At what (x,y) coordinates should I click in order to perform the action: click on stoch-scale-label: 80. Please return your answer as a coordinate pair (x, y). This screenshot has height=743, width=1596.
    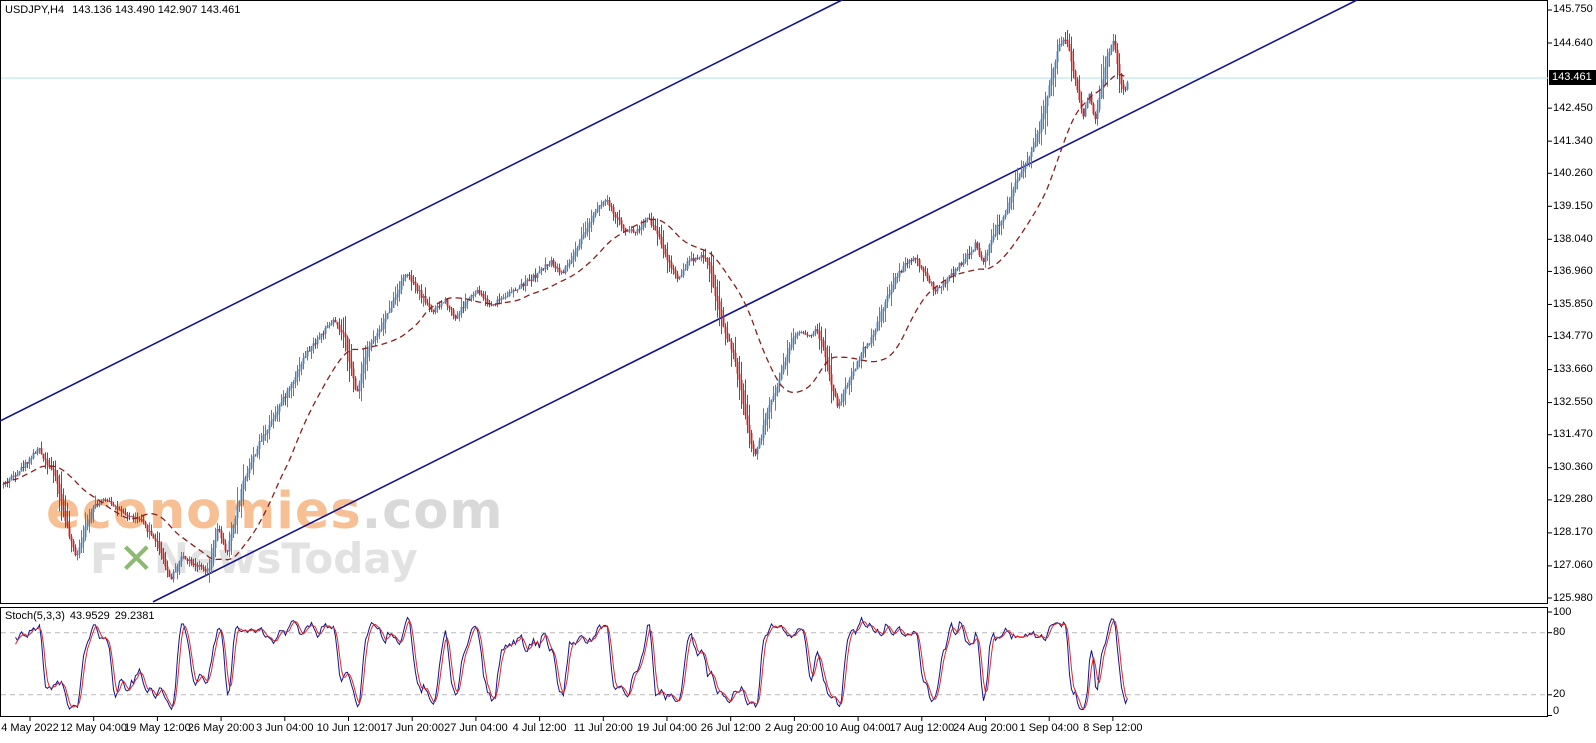
    Looking at the image, I should click on (1559, 632).